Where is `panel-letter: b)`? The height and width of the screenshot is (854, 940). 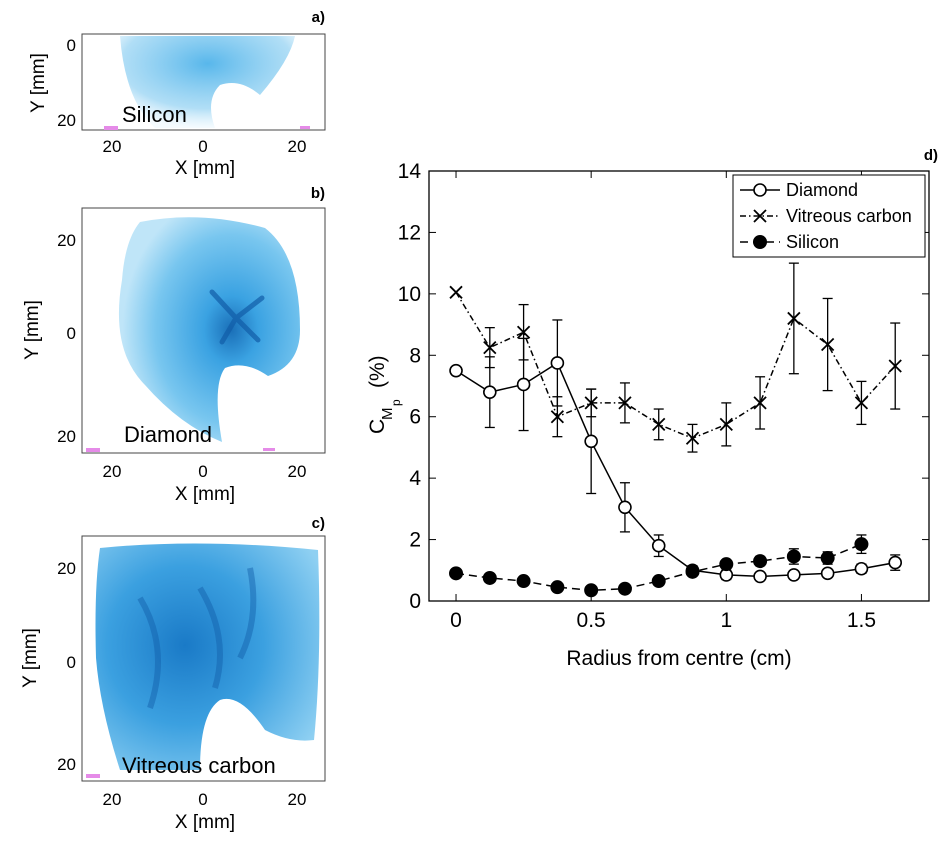 panel-letter: b) is located at coordinates (318, 193).